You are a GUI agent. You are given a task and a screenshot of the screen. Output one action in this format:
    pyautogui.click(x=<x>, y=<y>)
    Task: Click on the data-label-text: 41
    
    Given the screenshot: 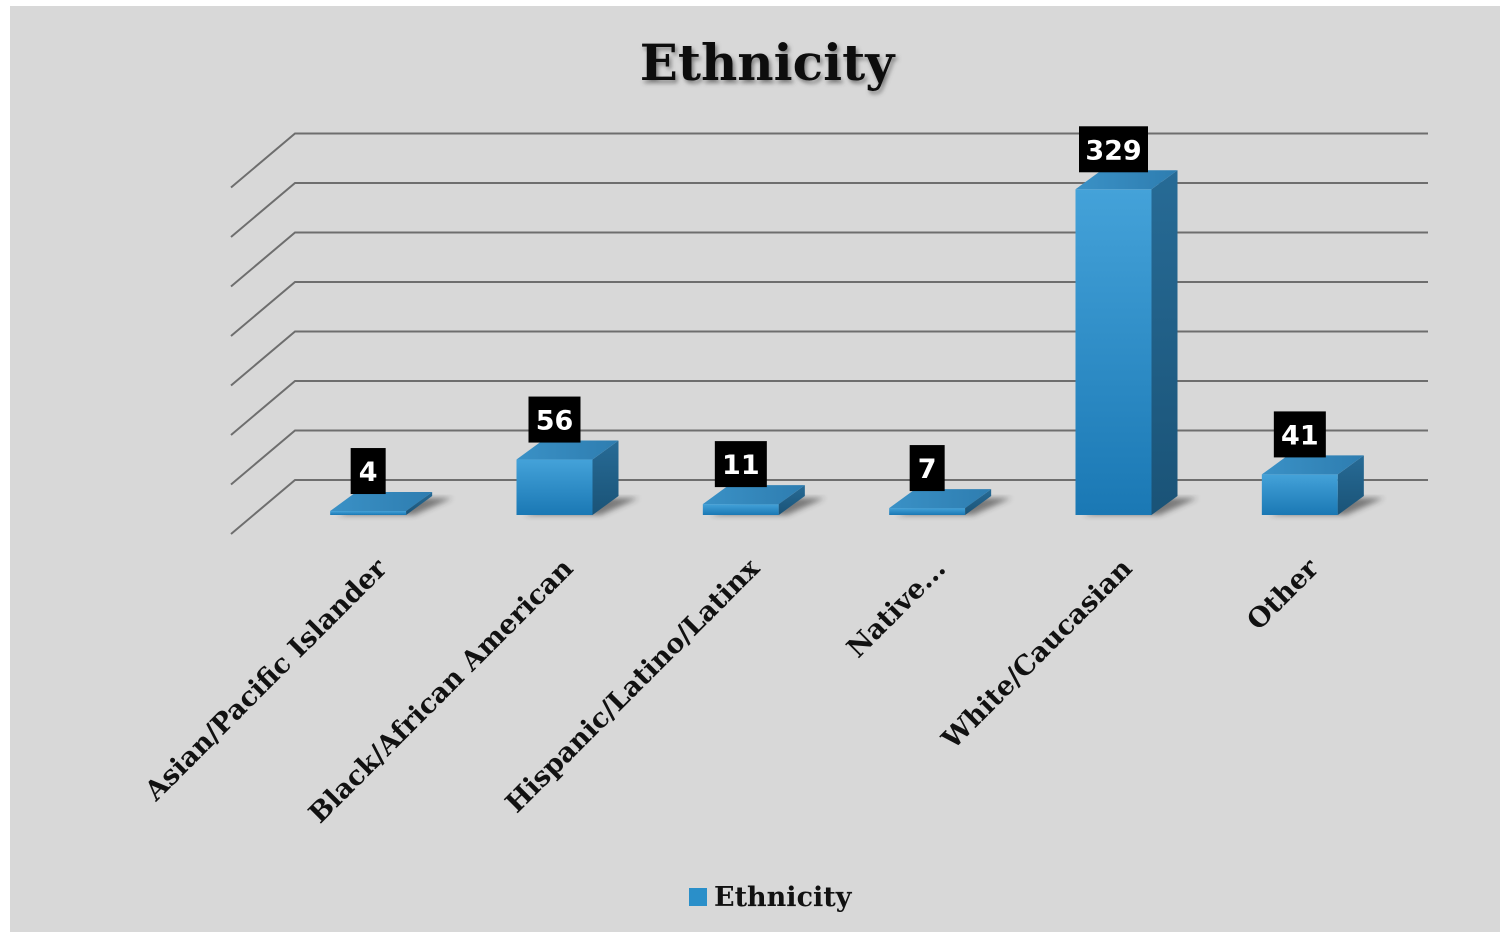 What is the action you would take?
    pyautogui.click(x=1300, y=435)
    